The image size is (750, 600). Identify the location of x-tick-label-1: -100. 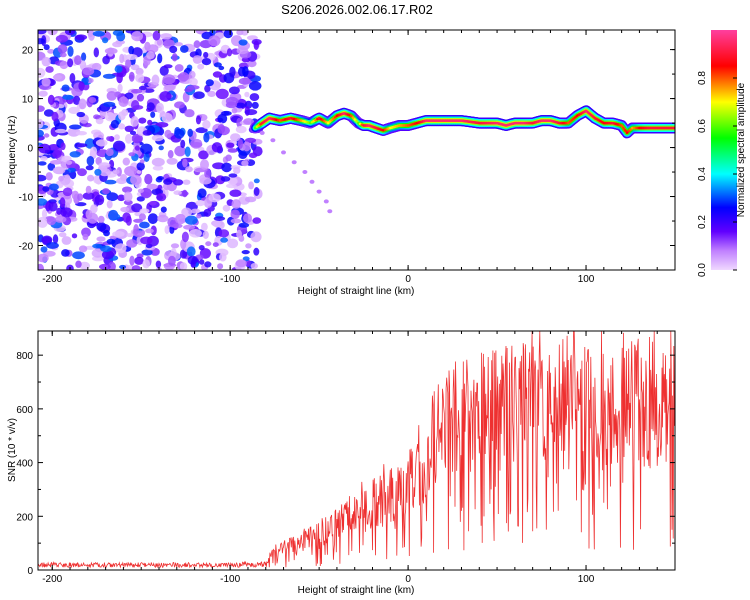
(230, 279).